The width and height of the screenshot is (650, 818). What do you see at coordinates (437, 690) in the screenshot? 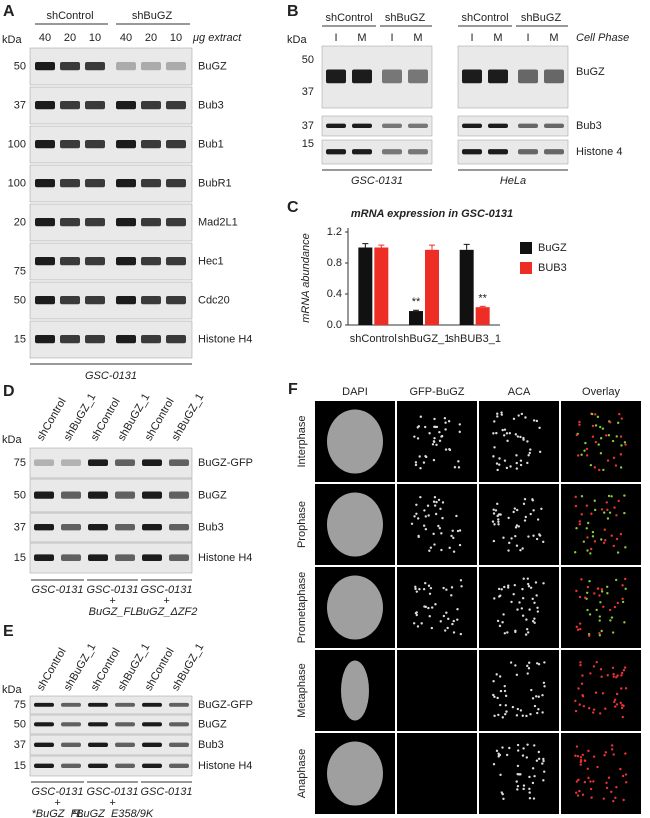
I see `micrograph` at bounding box center [437, 690].